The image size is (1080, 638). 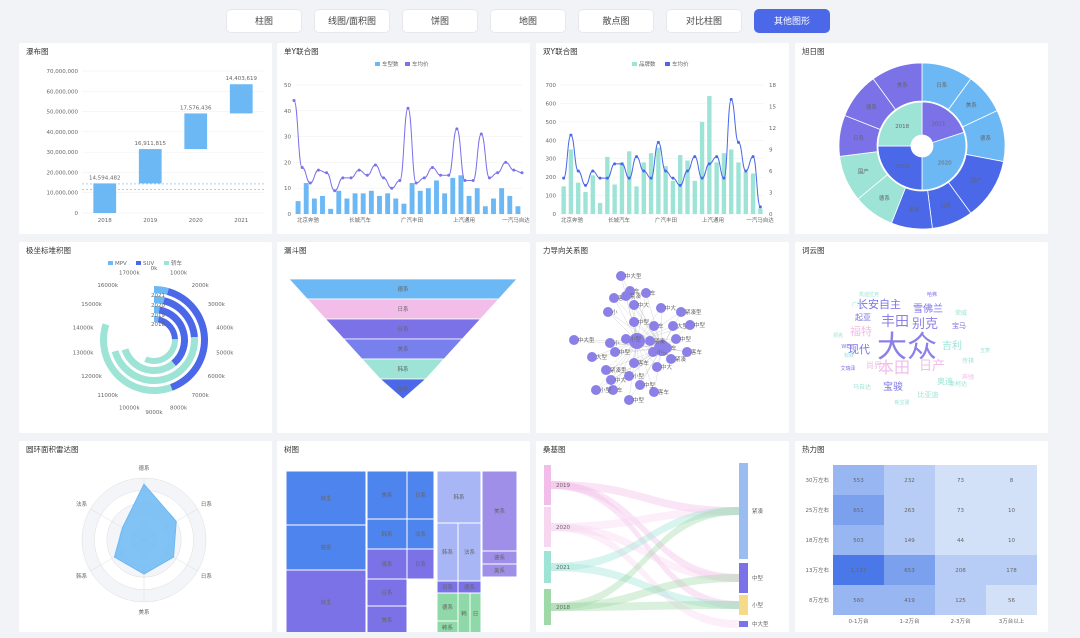 What do you see at coordinates (547, 527) in the screenshot?
I see `sankey-source-node` at bounding box center [547, 527].